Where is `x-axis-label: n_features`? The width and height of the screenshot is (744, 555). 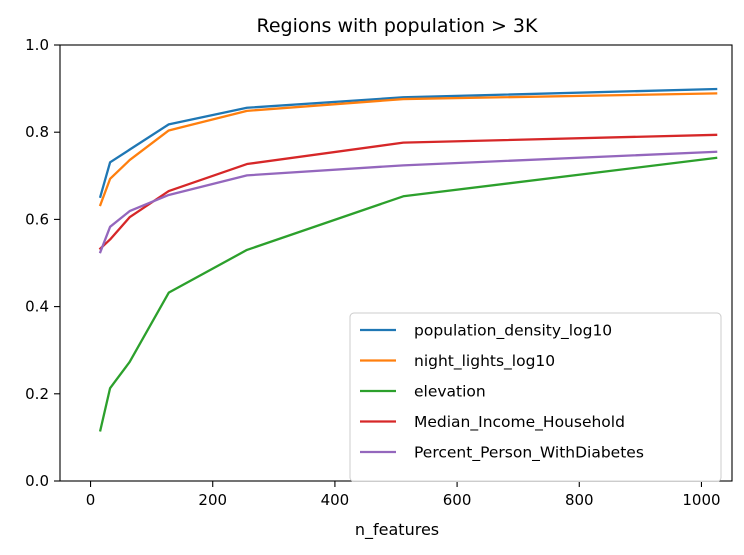
x-axis-label: n_features is located at coordinates (397, 530).